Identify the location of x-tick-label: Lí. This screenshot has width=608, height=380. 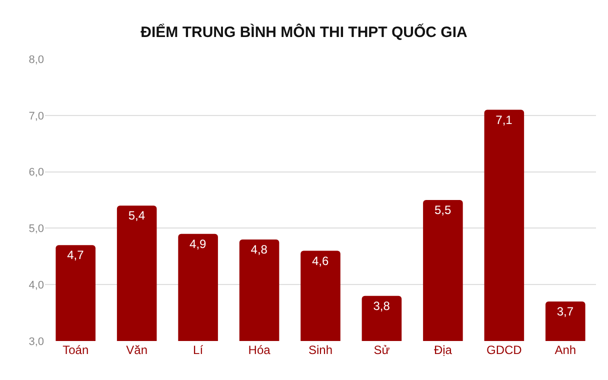
(198, 350).